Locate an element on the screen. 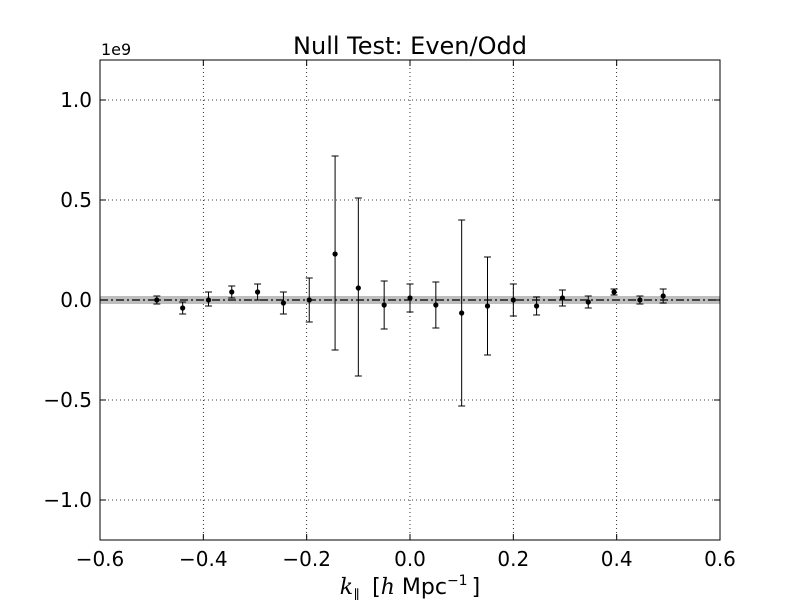 The width and height of the screenshot is (800, 600). x-axis-label-h: h is located at coordinates (388, 587).